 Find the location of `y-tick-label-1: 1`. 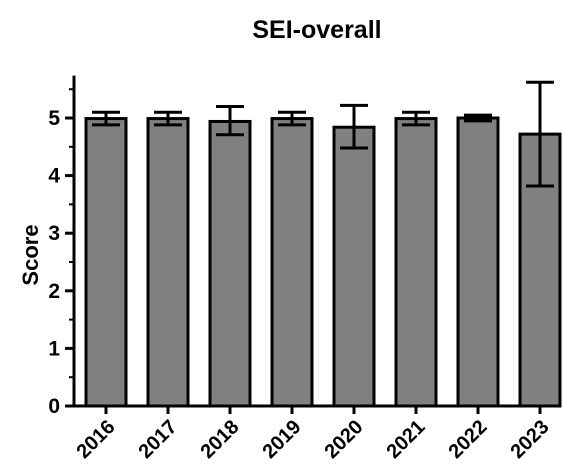

y-tick-label-1: 1 is located at coordinates (54, 348).